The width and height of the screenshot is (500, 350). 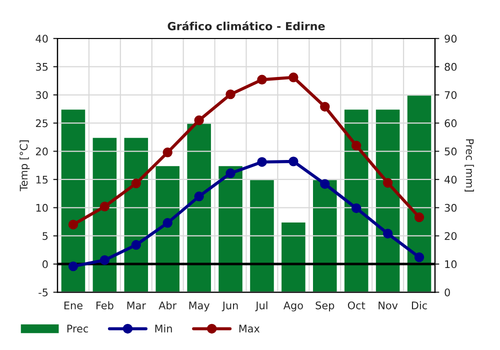 What do you see at coordinates (42, 66) in the screenshot?
I see `y-tick-label: 35` at bounding box center [42, 66].